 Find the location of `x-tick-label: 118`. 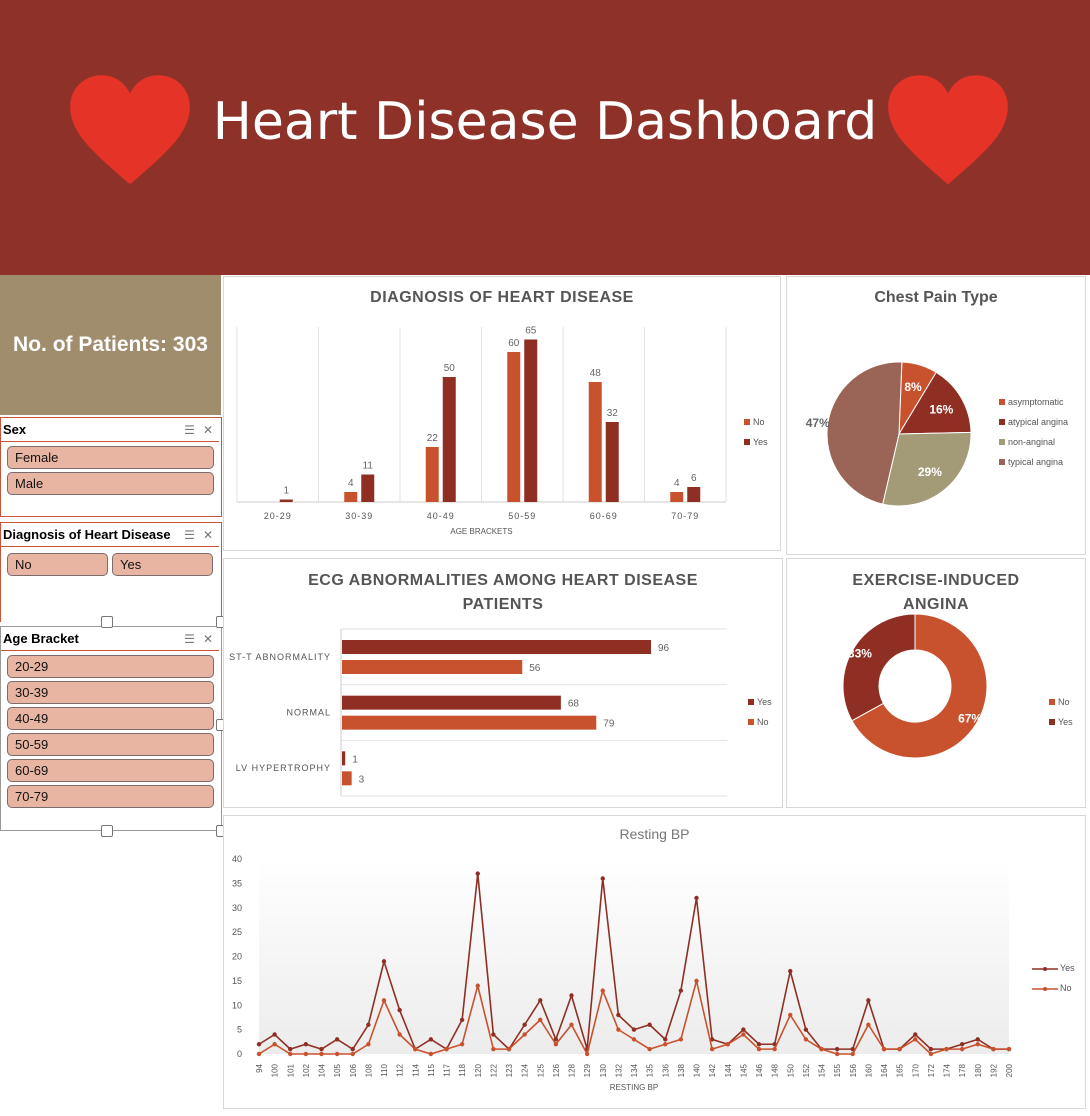

x-tick-label: 118 is located at coordinates (462, 1069).